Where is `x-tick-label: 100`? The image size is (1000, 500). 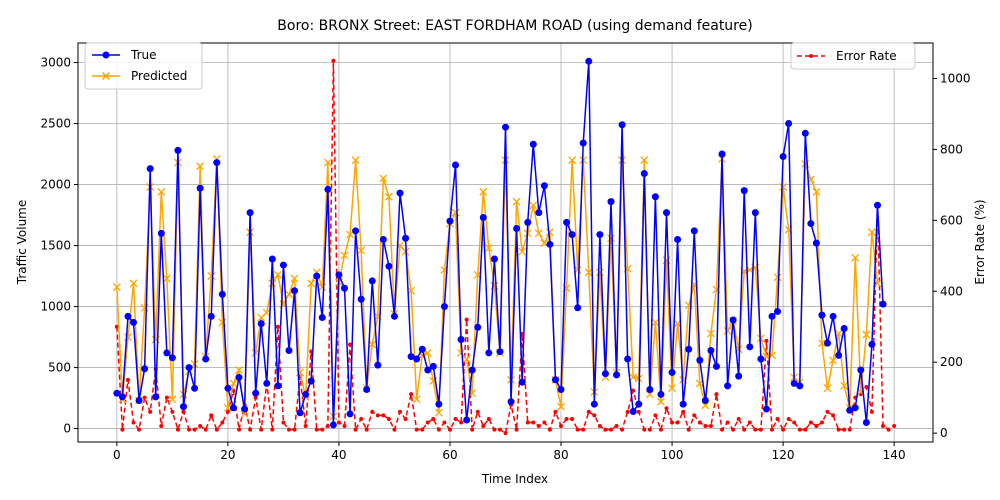 x-tick-label: 100 is located at coordinates (672, 455).